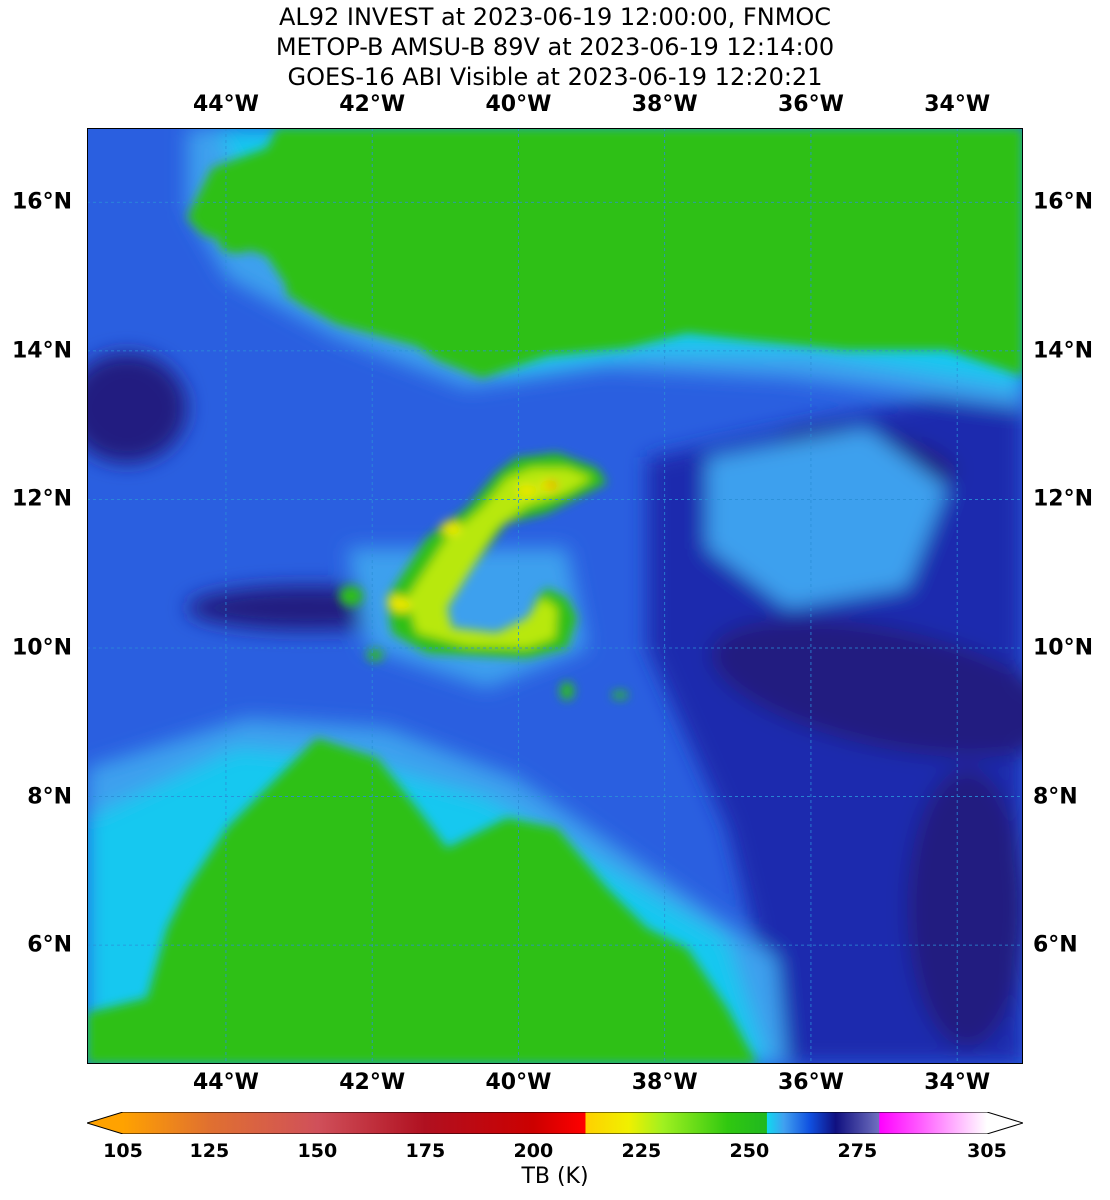 Image resolution: width=1110 pixels, height=1200 pixels. Describe the element at coordinates (123, 1151) in the screenshot. I see `colorbar-tick-label: 105` at that location.